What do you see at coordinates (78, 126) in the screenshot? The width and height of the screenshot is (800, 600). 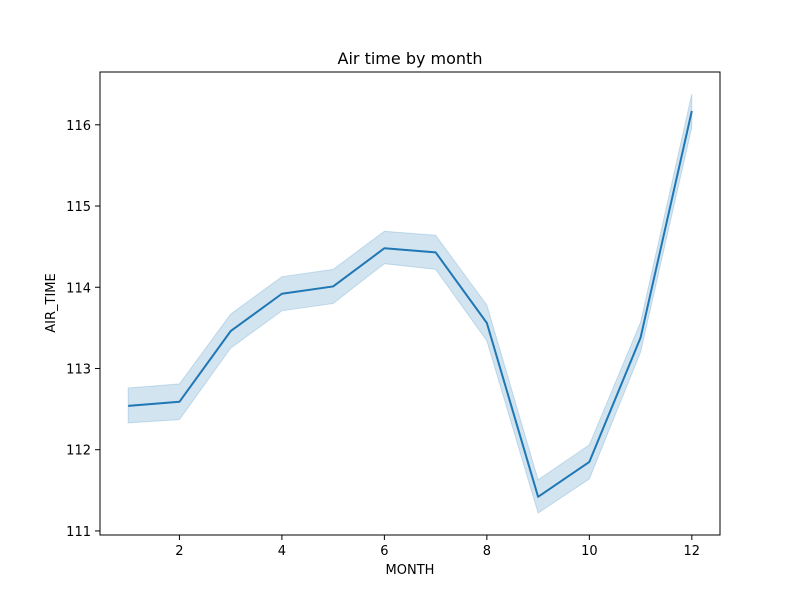 I see `y-tick-label: 116` at bounding box center [78, 126].